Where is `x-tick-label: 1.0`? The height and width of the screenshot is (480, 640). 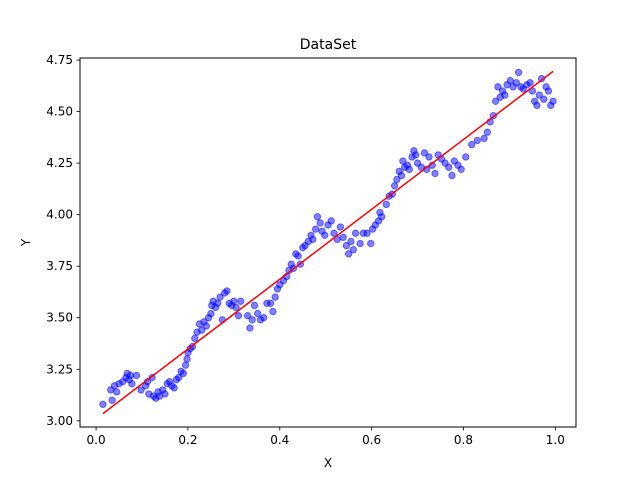 x-tick-label: 1.0 is located at coordinates (555, 440).